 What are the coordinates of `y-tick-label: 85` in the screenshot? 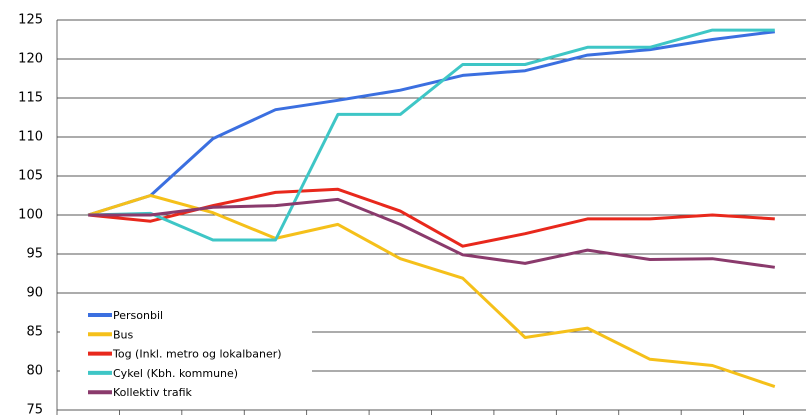 It's located at (34, 332).